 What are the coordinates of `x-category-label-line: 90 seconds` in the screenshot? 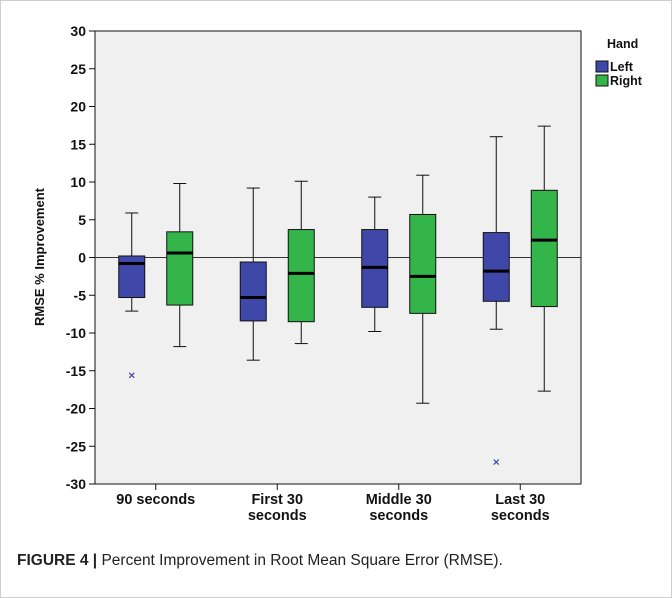 It's located at (155, 500).